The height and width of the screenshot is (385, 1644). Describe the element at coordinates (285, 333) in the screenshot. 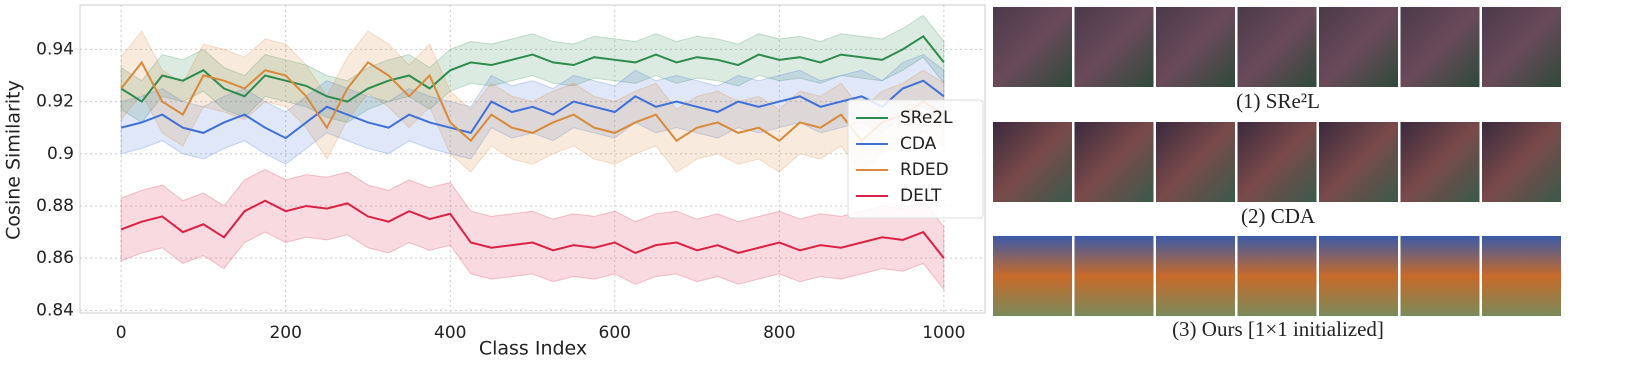

I see `x-tick-label: 200` at that location.